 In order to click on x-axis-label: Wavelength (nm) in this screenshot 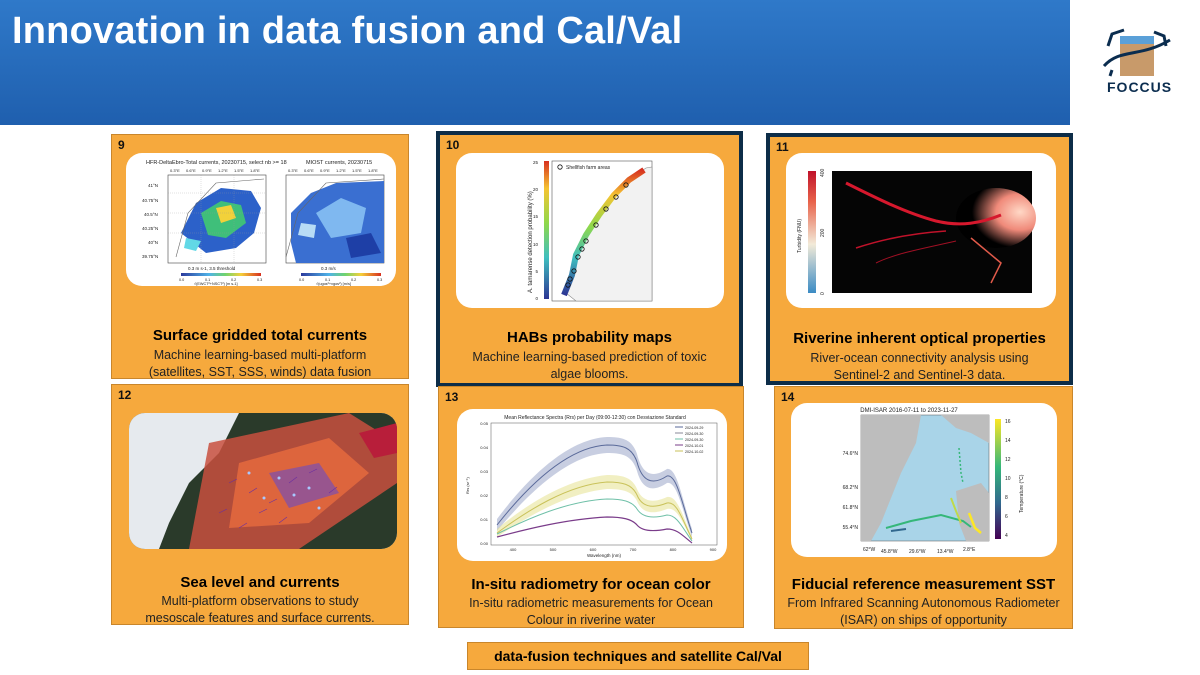, I will do `click(604, 555)`.